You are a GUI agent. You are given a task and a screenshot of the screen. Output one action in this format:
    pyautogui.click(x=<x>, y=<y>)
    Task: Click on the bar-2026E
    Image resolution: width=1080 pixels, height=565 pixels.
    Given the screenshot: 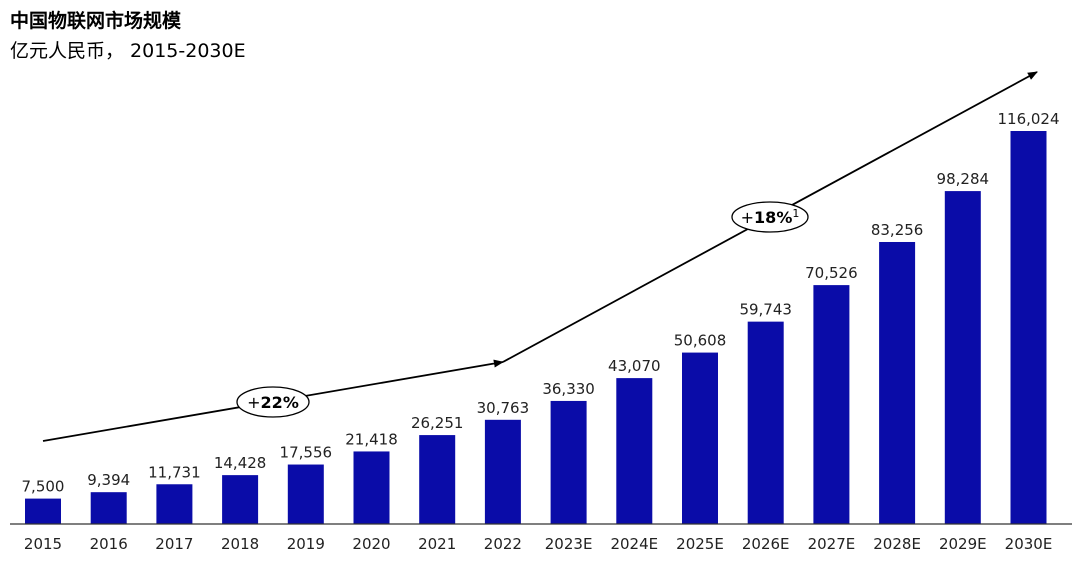 What is the action you would take?
    pyautogui.click(x=765, y=422)
    